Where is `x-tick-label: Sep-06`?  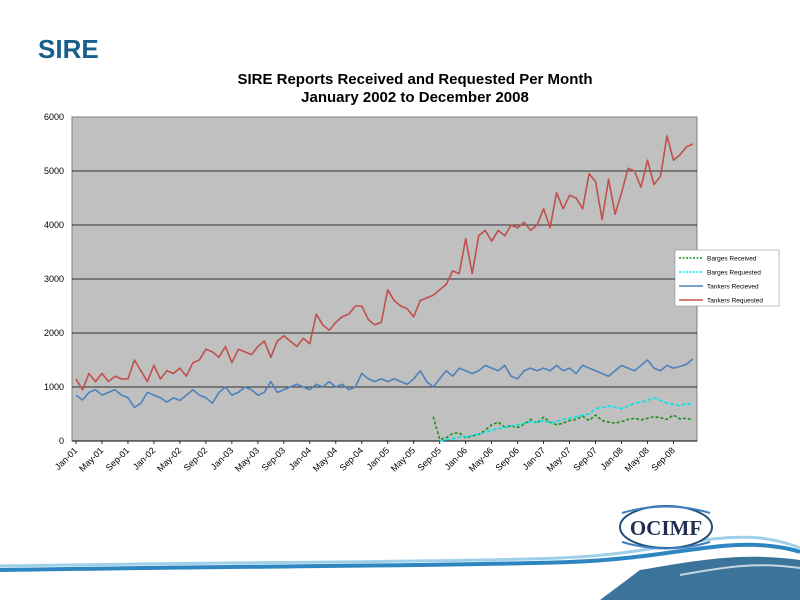
x-tick-label: Sep-06 is located at coordinates (507, 459).